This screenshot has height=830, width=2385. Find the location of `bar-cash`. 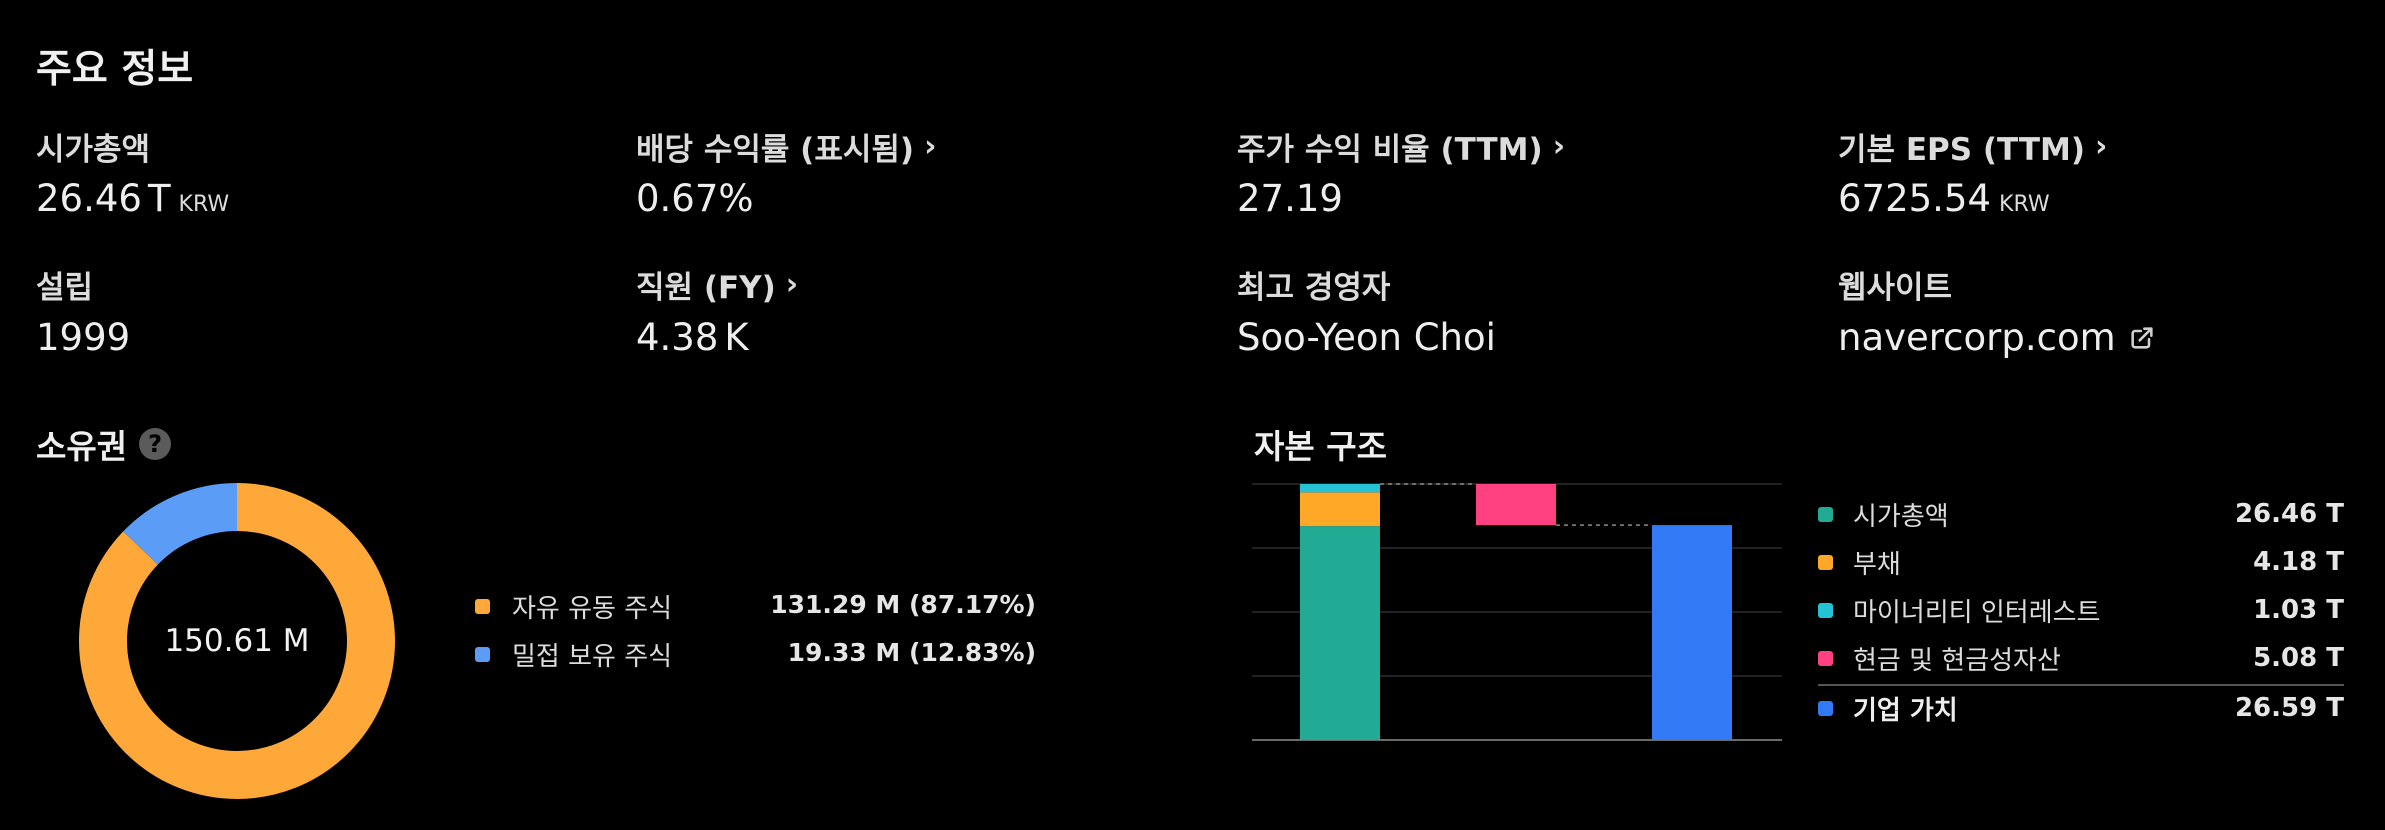

bar-cash is located at coordinates (1516, 505).